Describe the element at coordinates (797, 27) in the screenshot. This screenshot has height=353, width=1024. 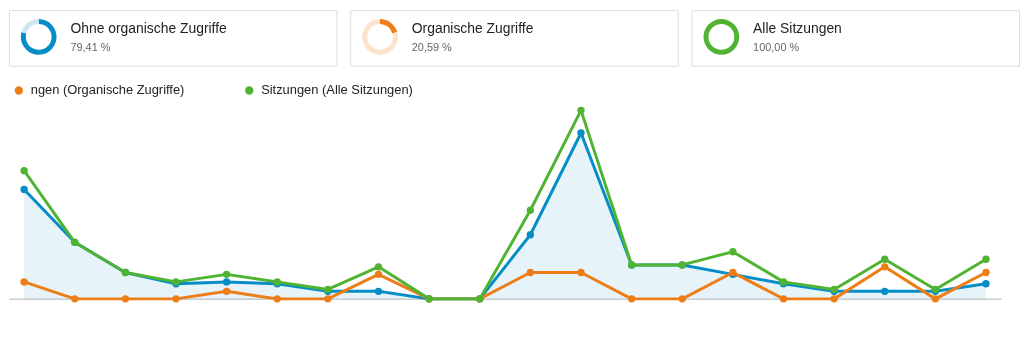
I see `chart-title: Alle Sitzungen` at that location.